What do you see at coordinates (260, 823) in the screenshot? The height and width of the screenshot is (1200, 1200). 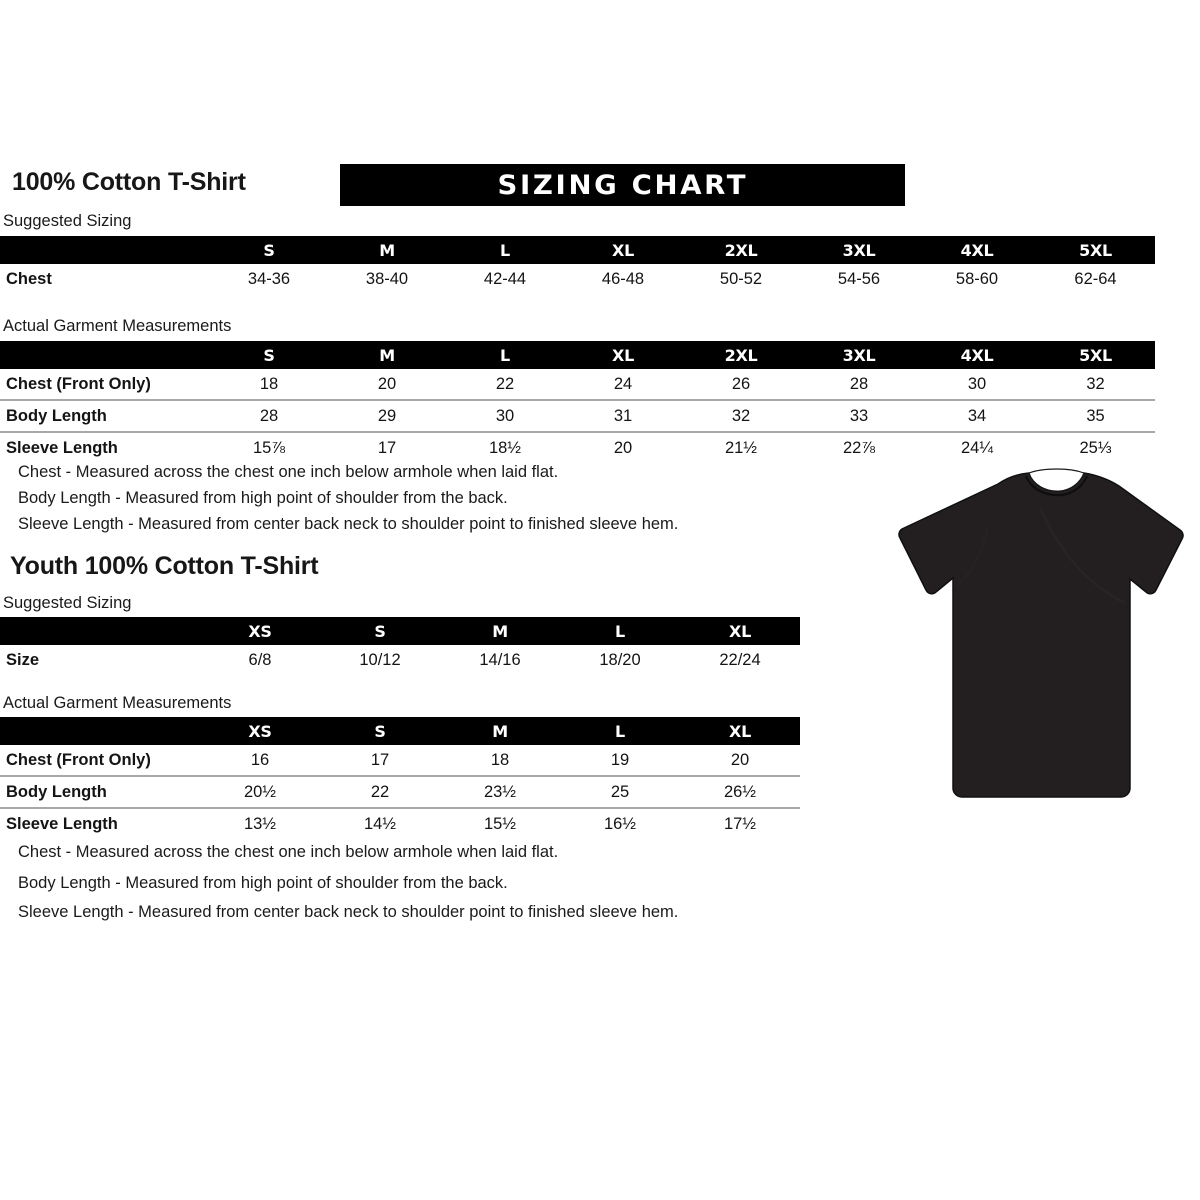 I see `cell-sleevelength-xs: 13½` at bounding box center [260, 823].